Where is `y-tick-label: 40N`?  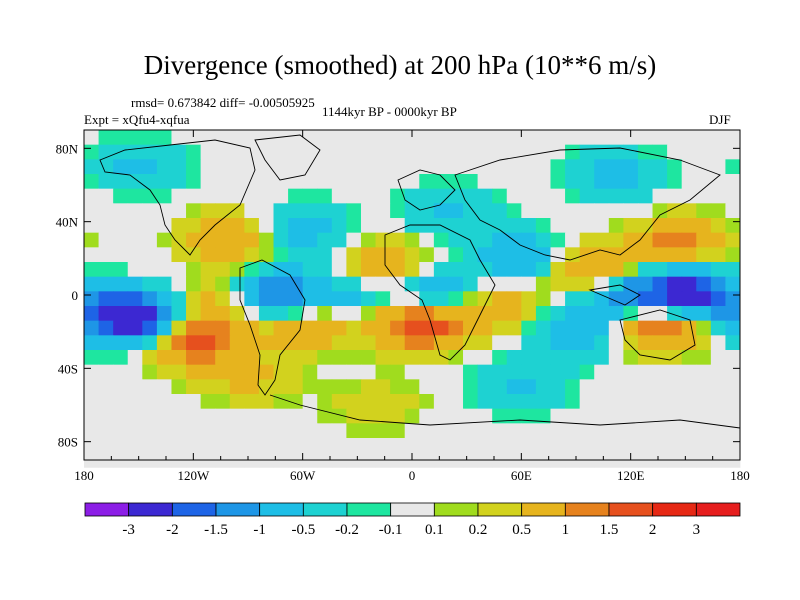
y-tick-label: 40N is located at coordinates (67, 222).